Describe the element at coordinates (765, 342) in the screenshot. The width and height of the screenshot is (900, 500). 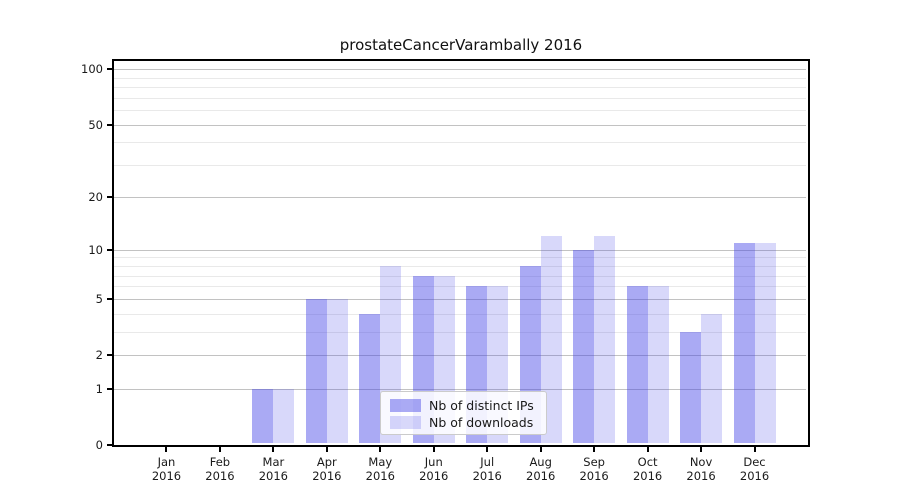
I see `bar-nb-of-downloads-dec` at that location.